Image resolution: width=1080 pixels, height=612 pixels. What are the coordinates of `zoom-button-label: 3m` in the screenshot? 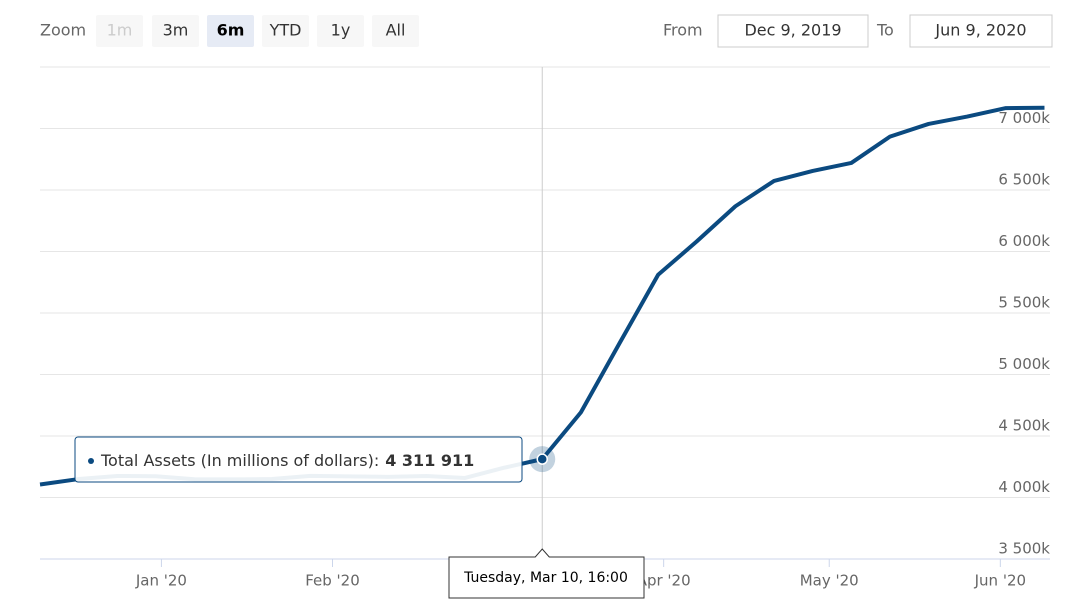 It's located at (176, 30).